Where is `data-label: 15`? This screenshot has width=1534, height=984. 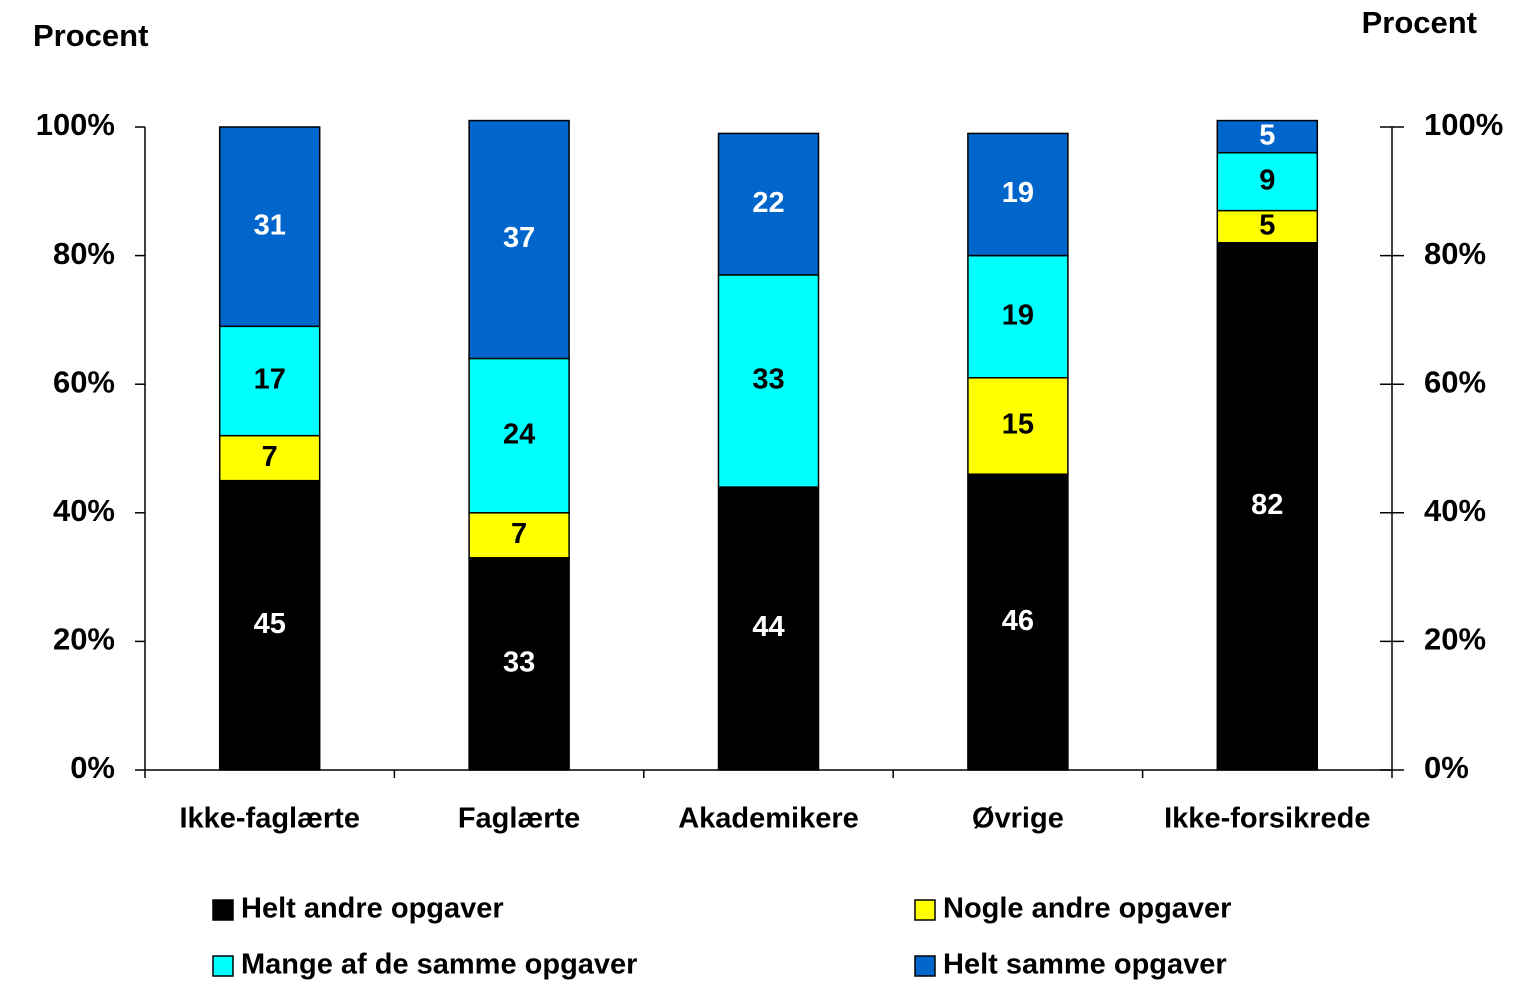 data-label: 15 is located at coordinates (1018, 425).